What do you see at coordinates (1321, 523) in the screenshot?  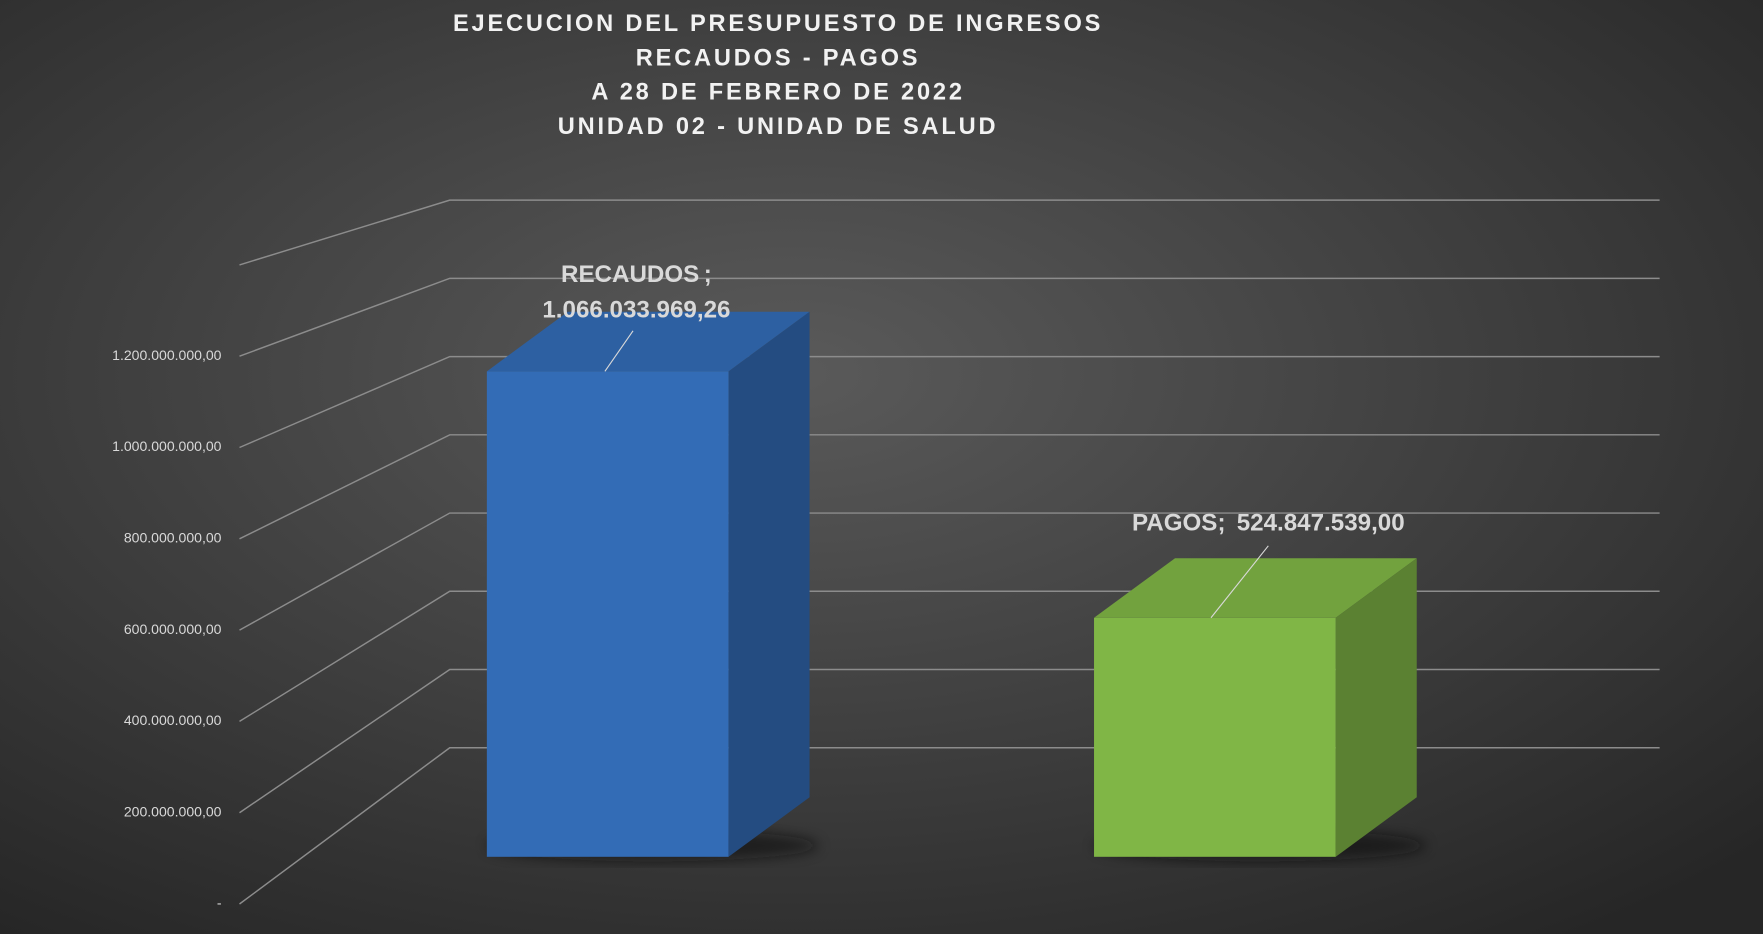 I see `value-label: 524.847.539,00` at bounding box center [1321, 523].